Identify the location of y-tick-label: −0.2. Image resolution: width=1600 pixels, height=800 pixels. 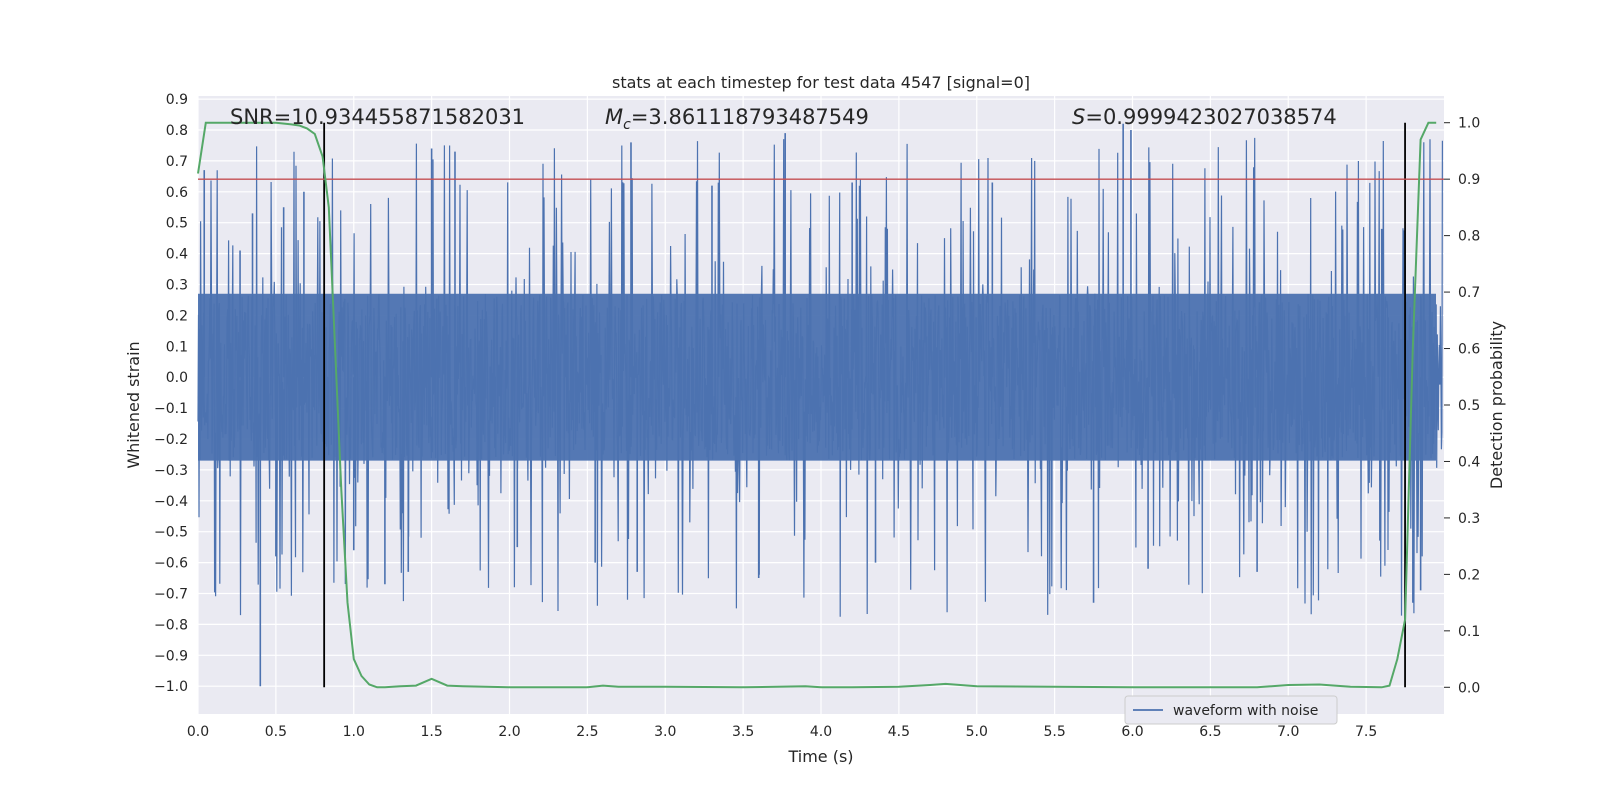
(171, 440).